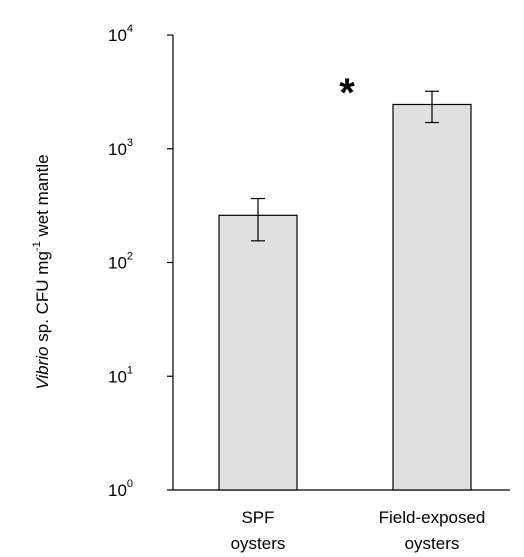  Describe the element at coordinates (42, 298) in the screenshot. I see `y-axis-title-text: sp. CFU mg` at that location.